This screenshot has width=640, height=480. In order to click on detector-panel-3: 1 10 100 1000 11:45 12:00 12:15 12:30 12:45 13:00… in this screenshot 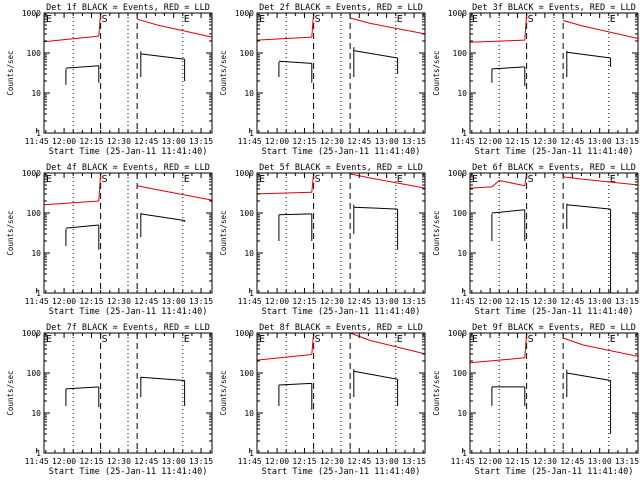, I will do `click(535, 80)`.